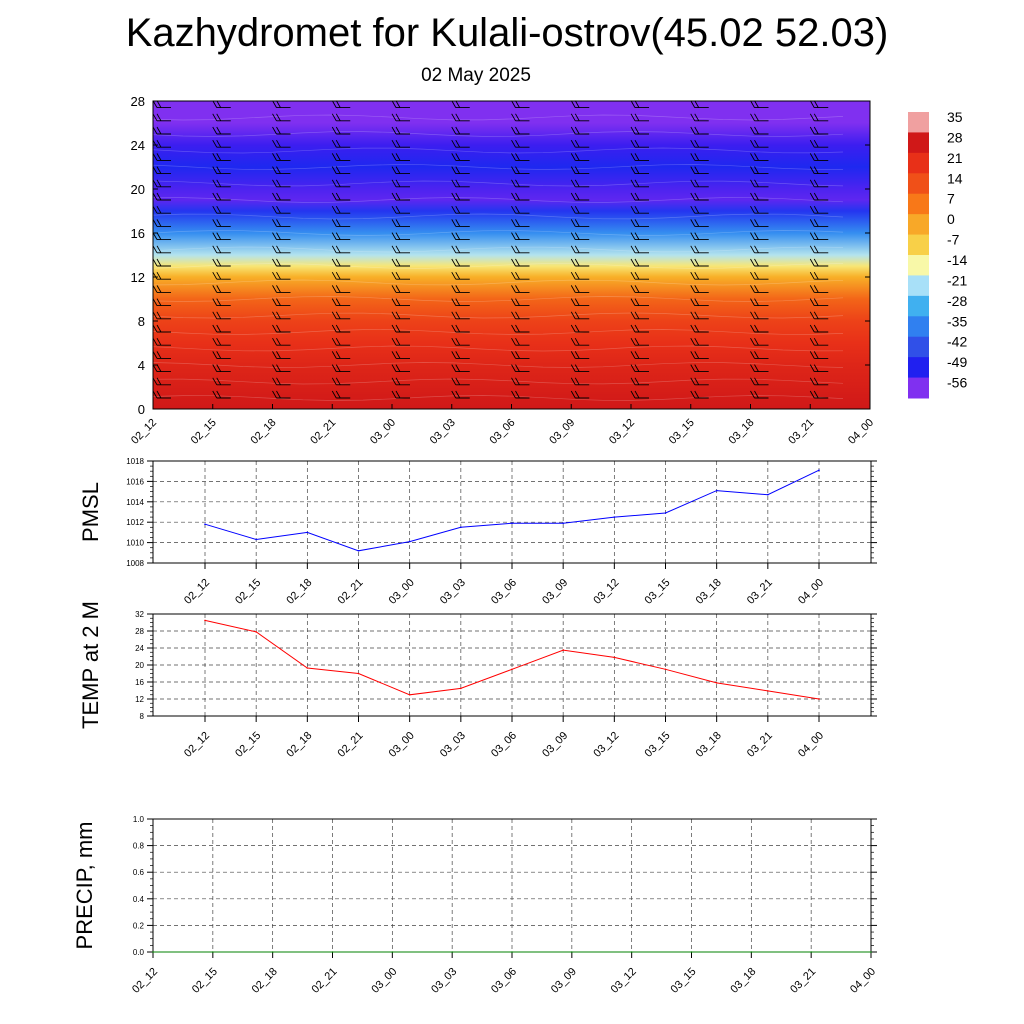  Describe the element at coordinates (135, 461) in the screenshot. I see `y-tick-label: 1018` at that location.